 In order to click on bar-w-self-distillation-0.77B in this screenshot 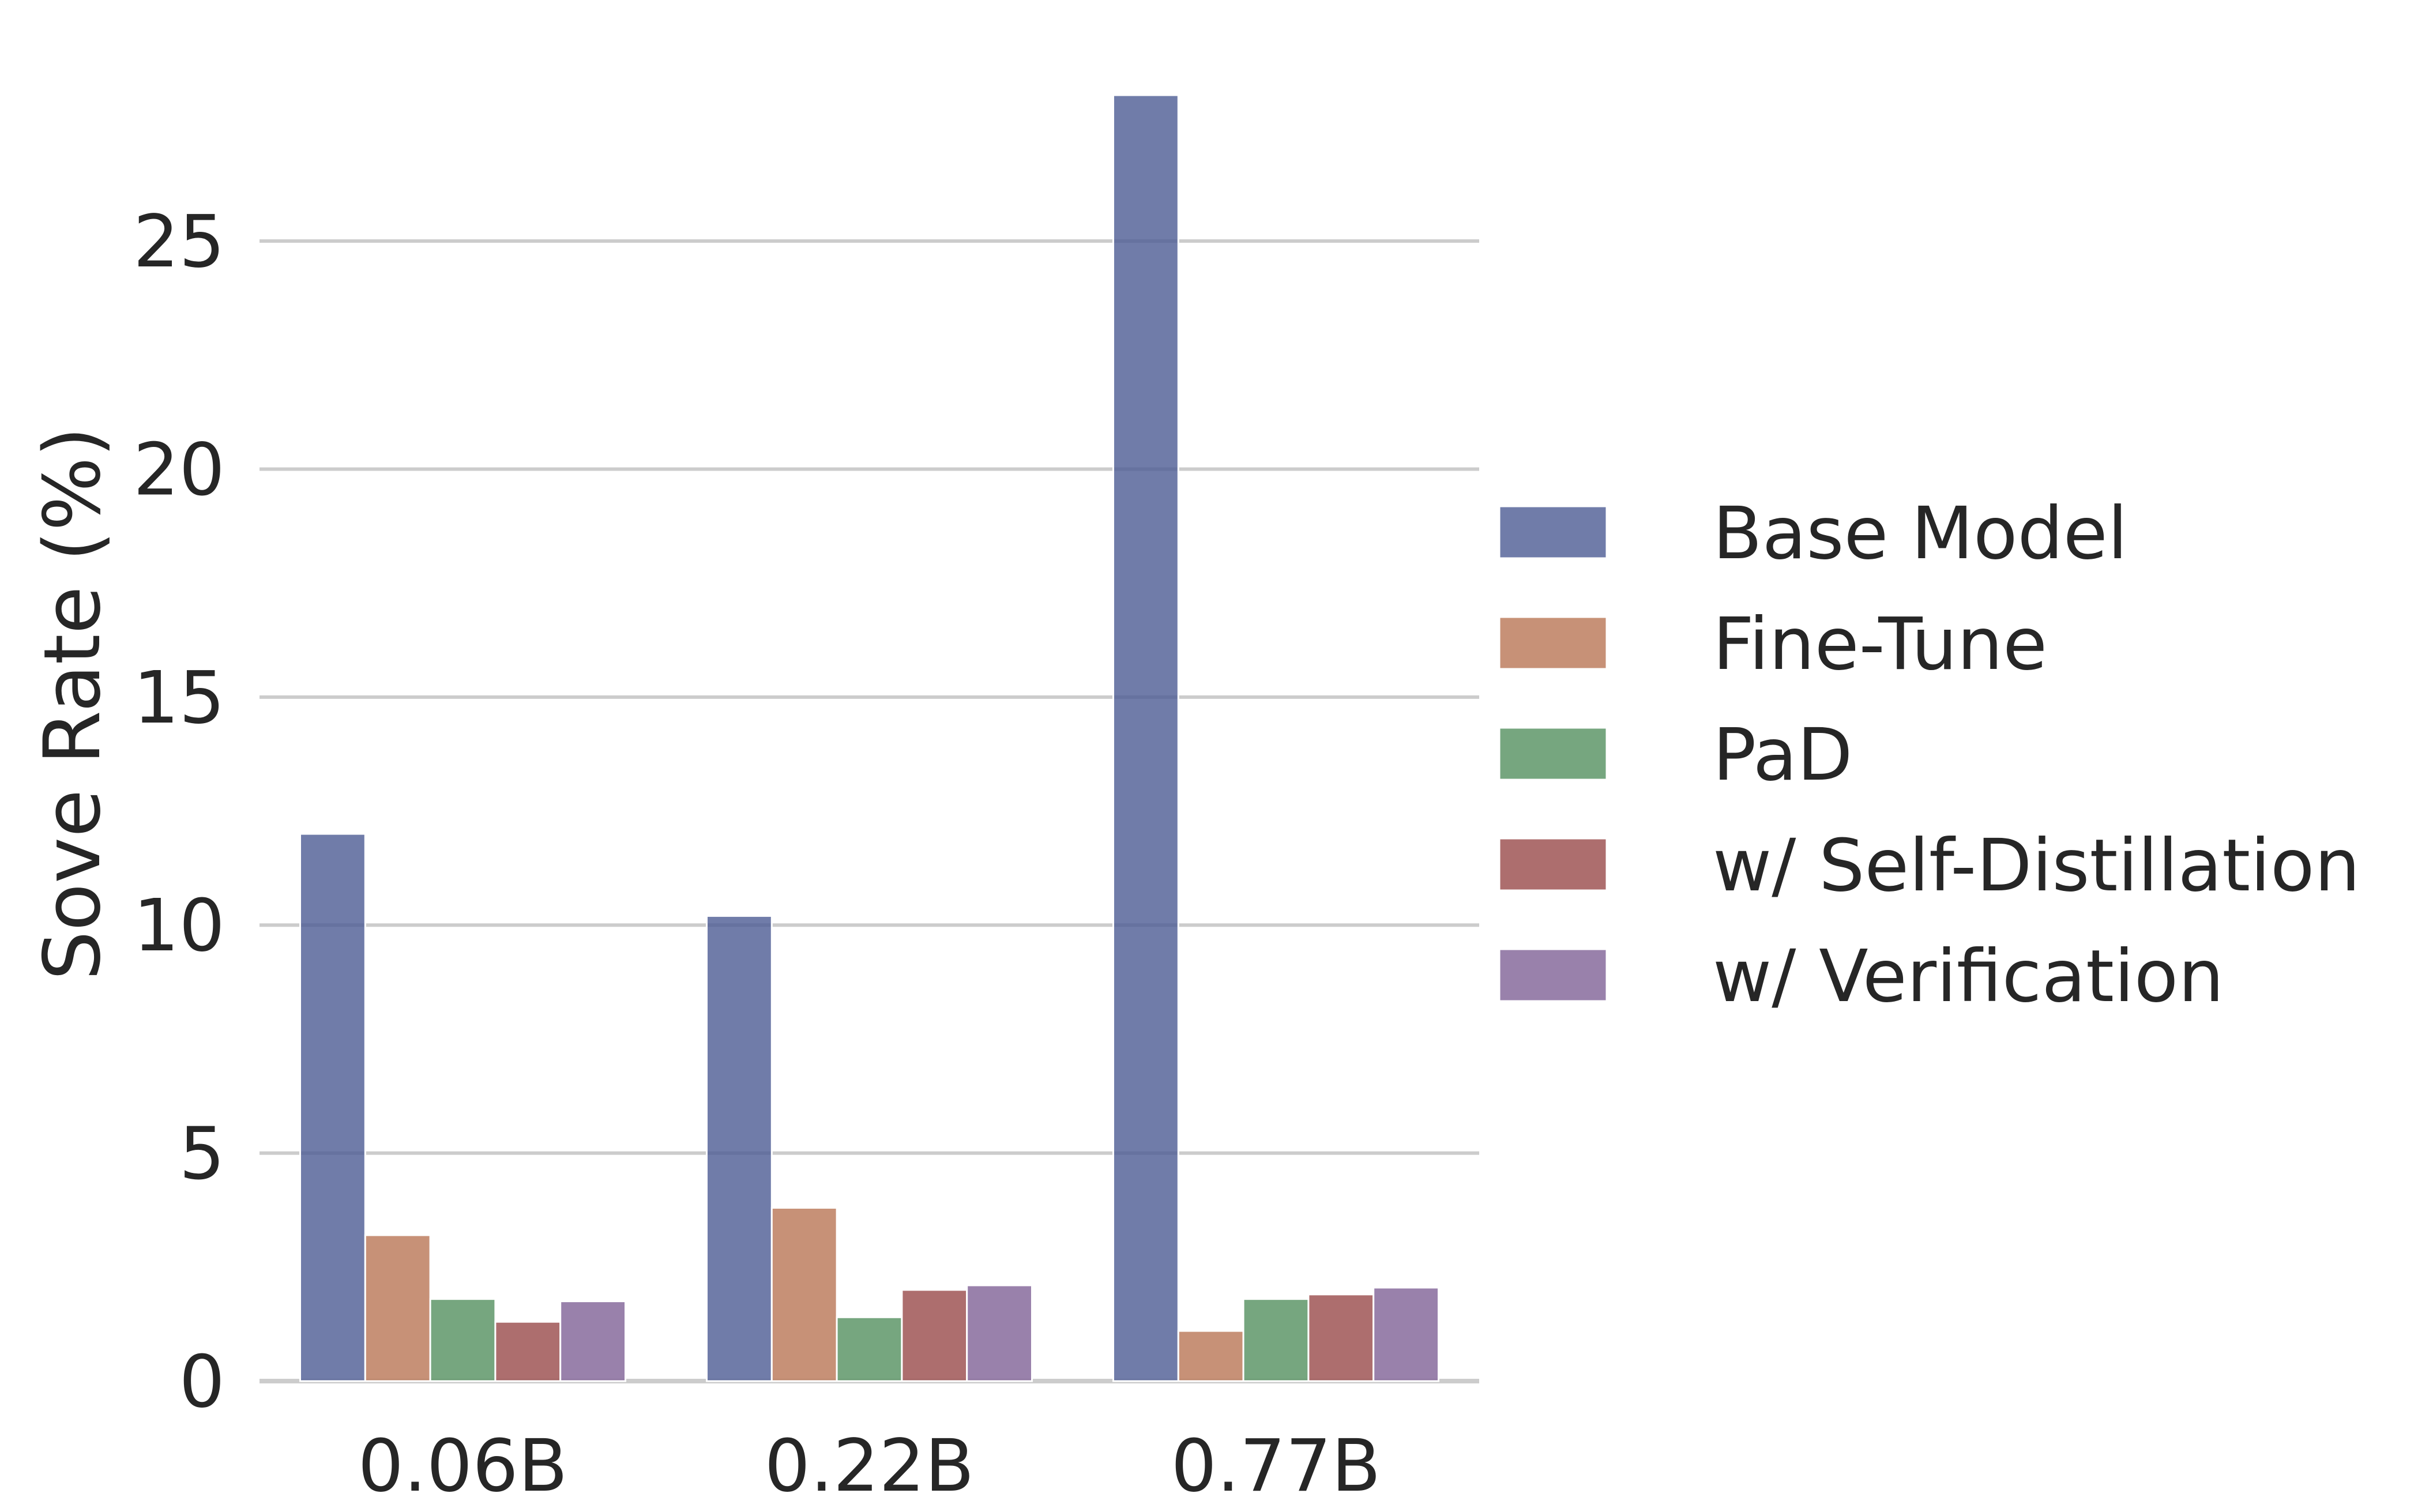, I will do `click(1341, 1338)`.